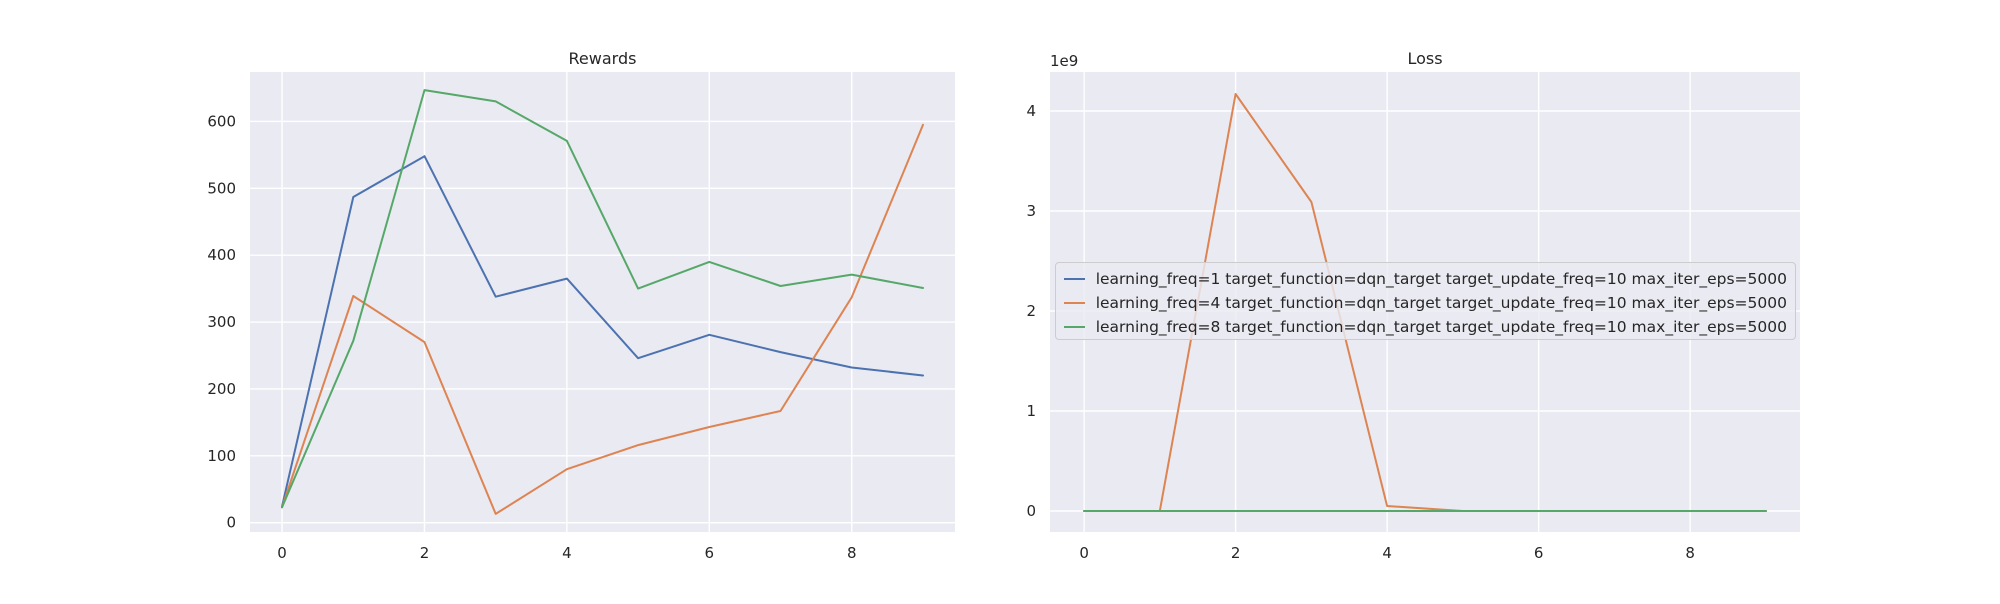  Describe the element at coordinates (221, 456) in the screenshot. I see `y-tick-label: 100` at that location.